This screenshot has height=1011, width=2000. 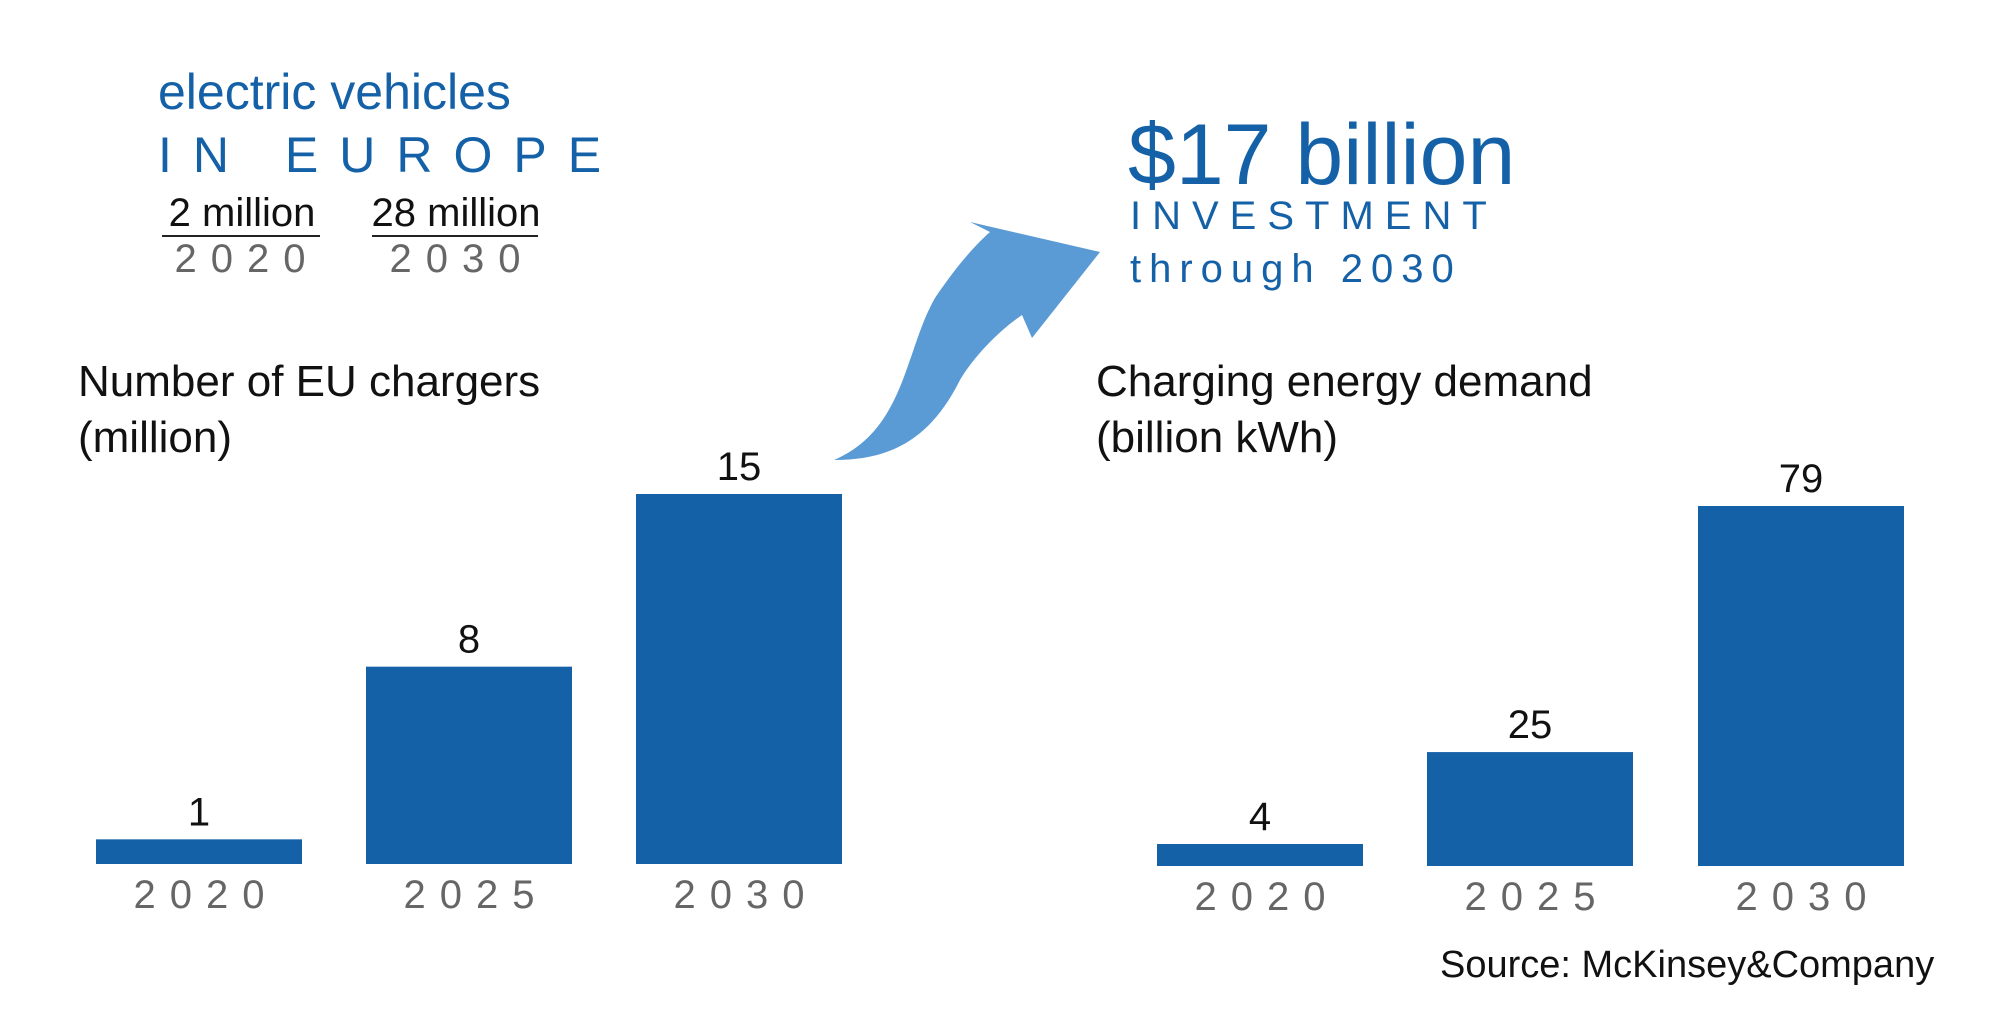 I want to click on chart-2-bar-2030, so click(x=1801, y=686).